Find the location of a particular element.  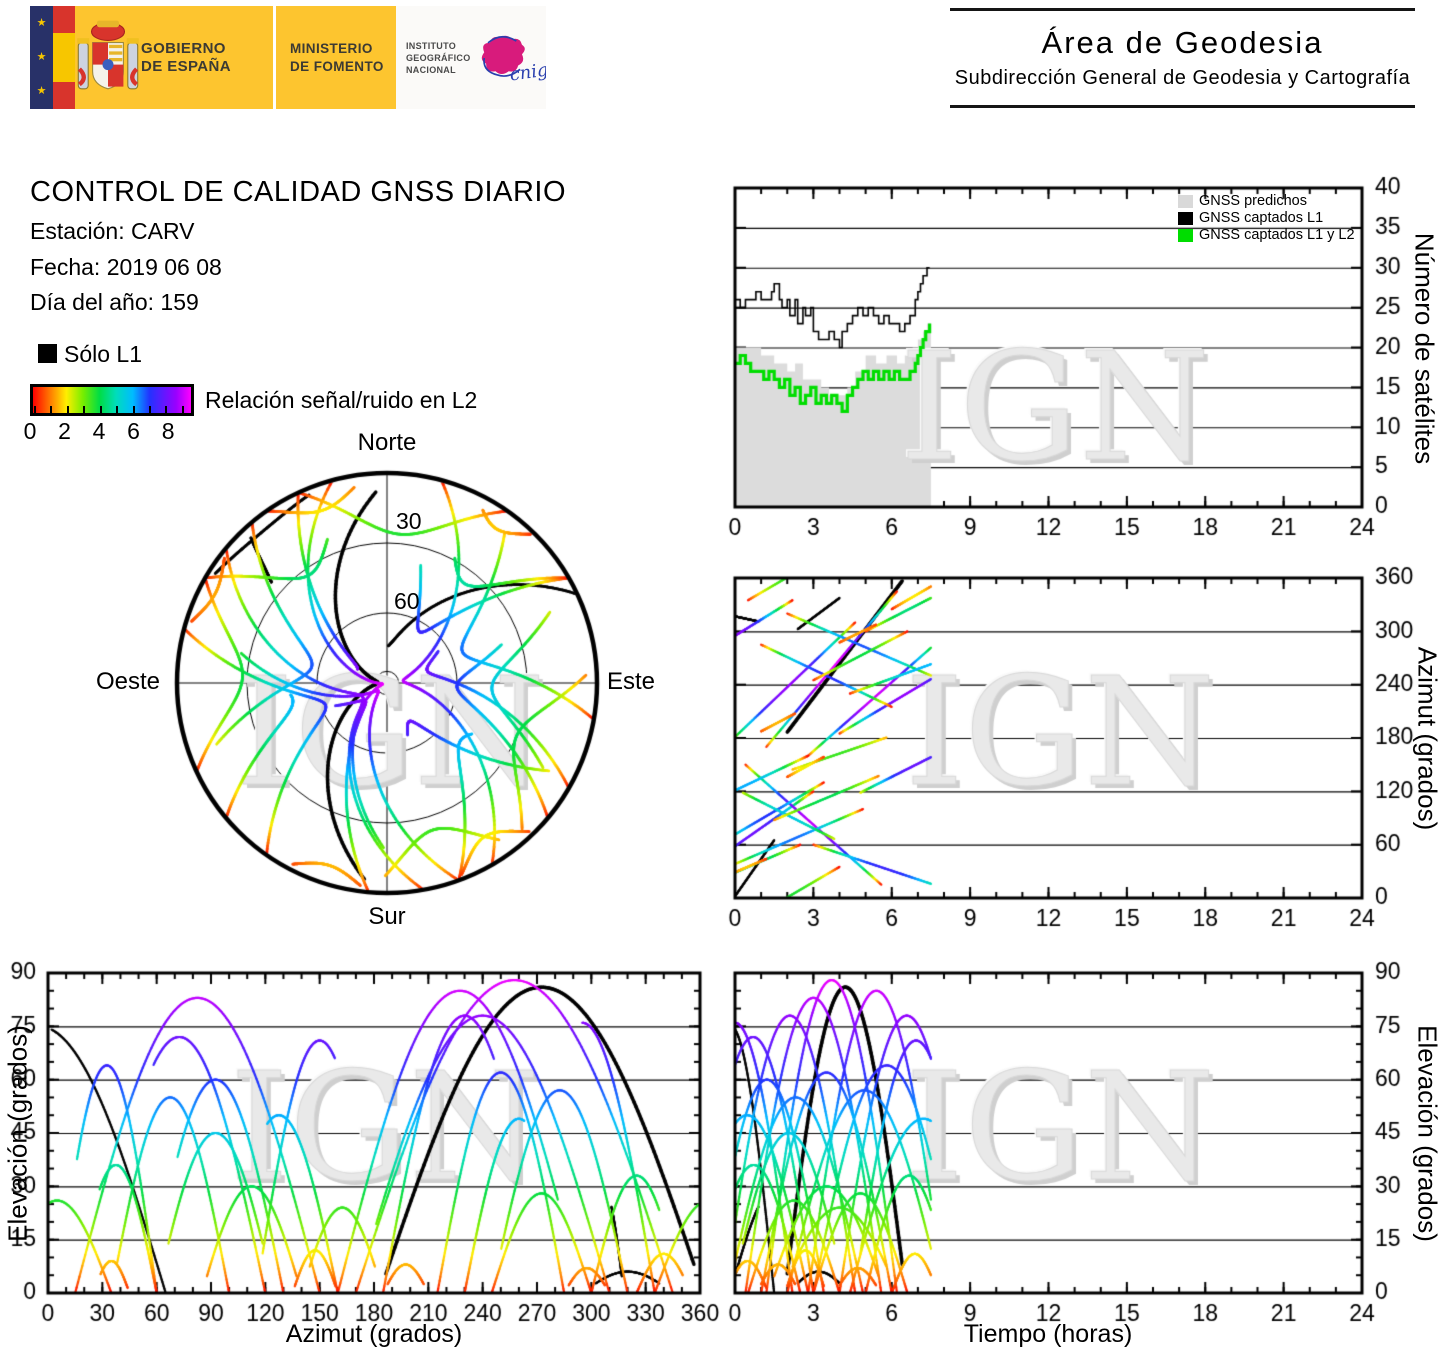

instituto-geografico-block: INSTITUTO GEOGRÁFICO NACIONAL cnig is located at coordinates (471, 57).